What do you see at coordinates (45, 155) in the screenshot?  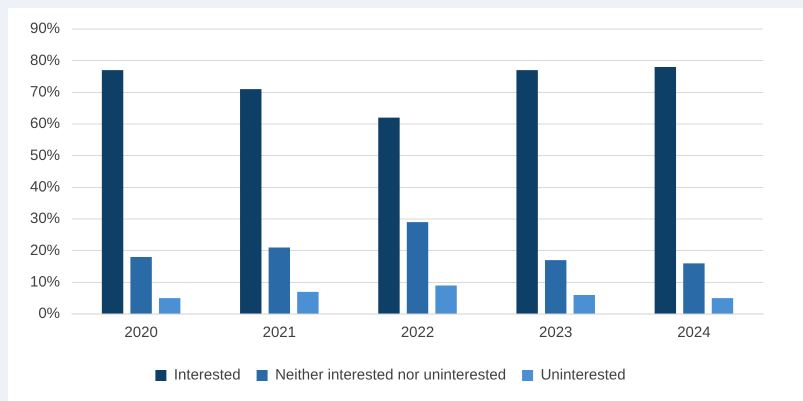 I see `y-tick-label: 50%` at bounding box center [45, 155].